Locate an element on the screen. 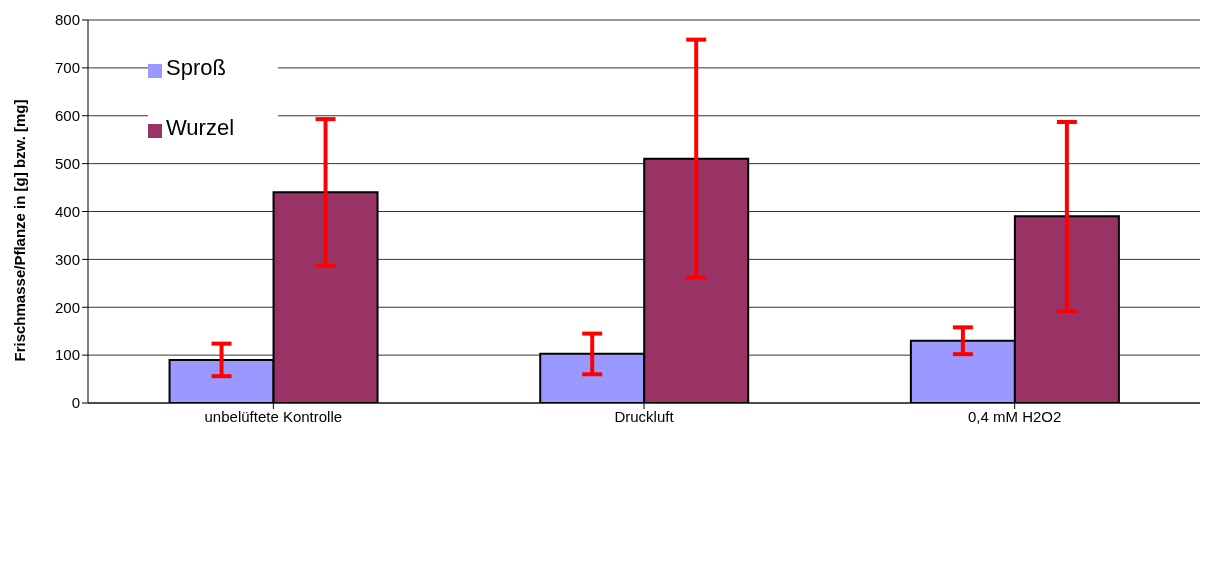  y-tick-label: 600 is located at coordinates (67, 116).